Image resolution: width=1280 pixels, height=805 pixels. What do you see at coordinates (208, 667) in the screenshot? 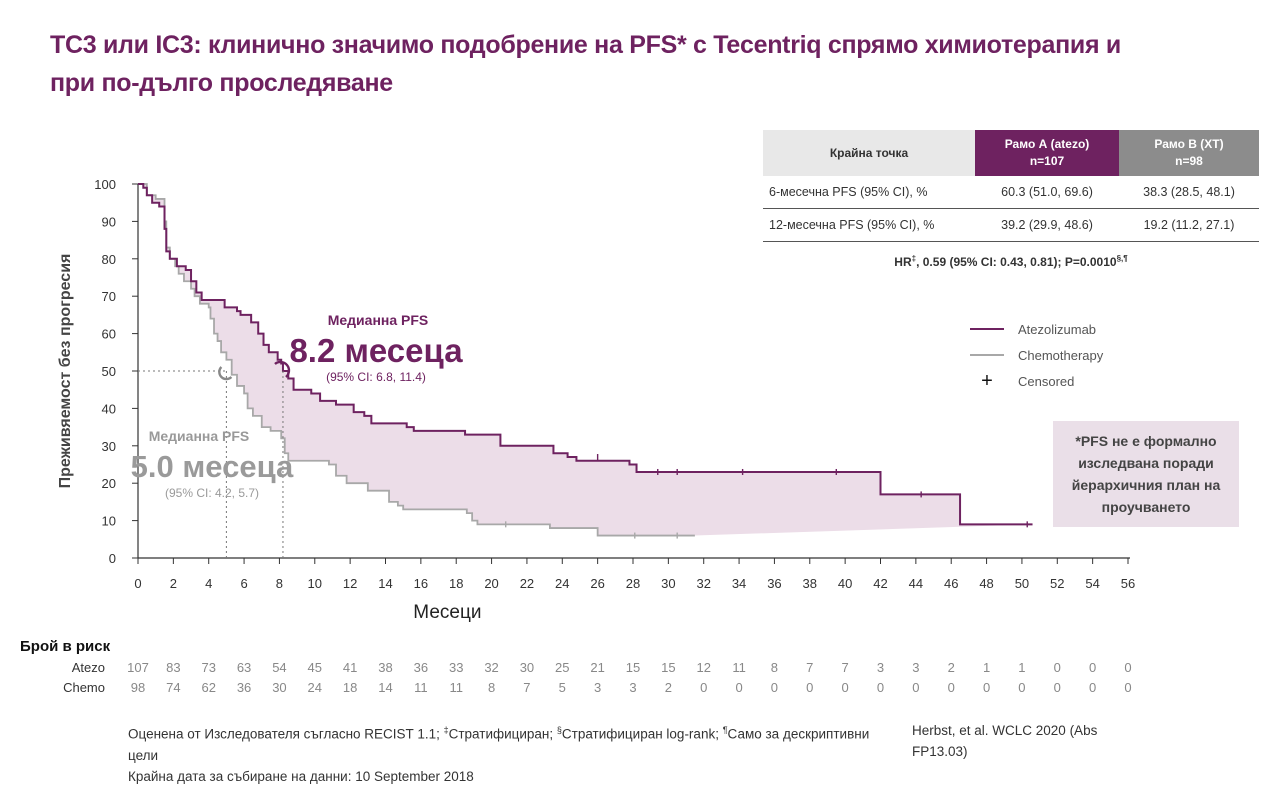
I see `risk-count: 73` at bounding box center [208, 667].